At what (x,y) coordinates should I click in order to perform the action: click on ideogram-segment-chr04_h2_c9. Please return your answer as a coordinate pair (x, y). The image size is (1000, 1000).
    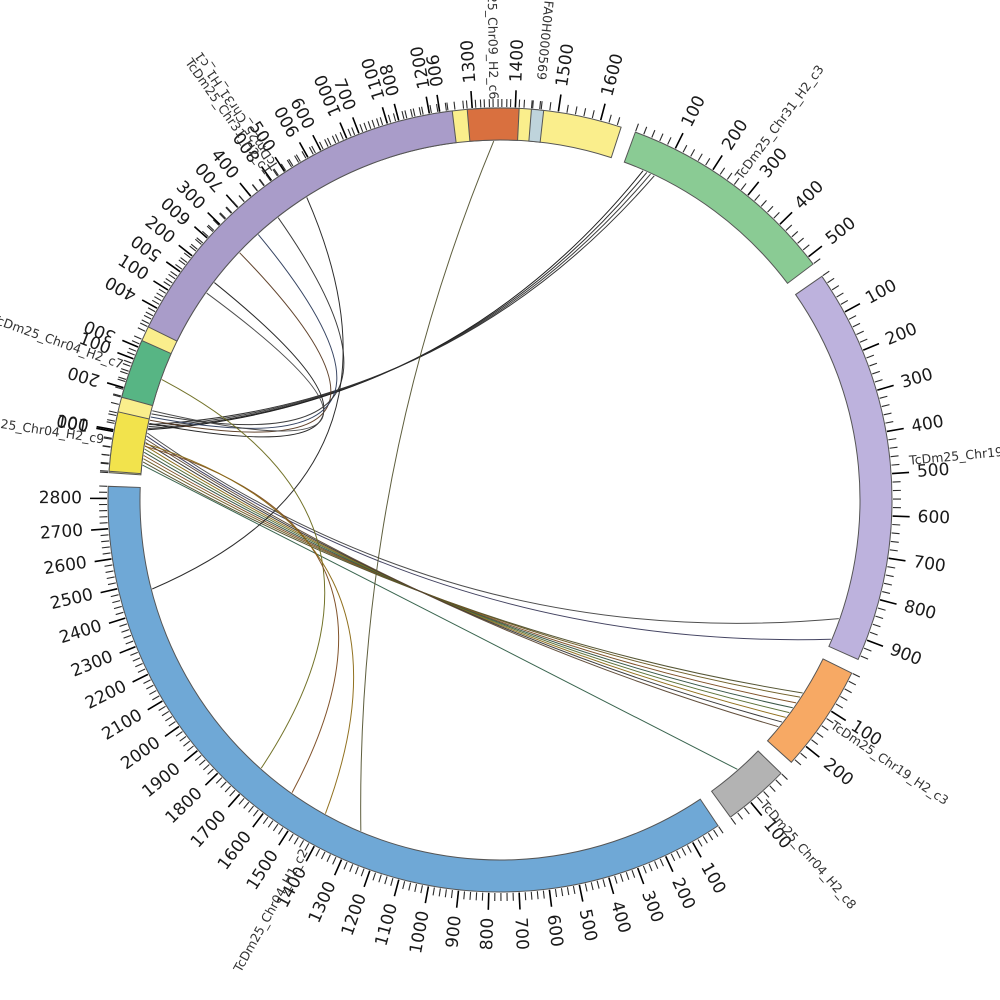
    Looking at the image, I should click on (129, 443).